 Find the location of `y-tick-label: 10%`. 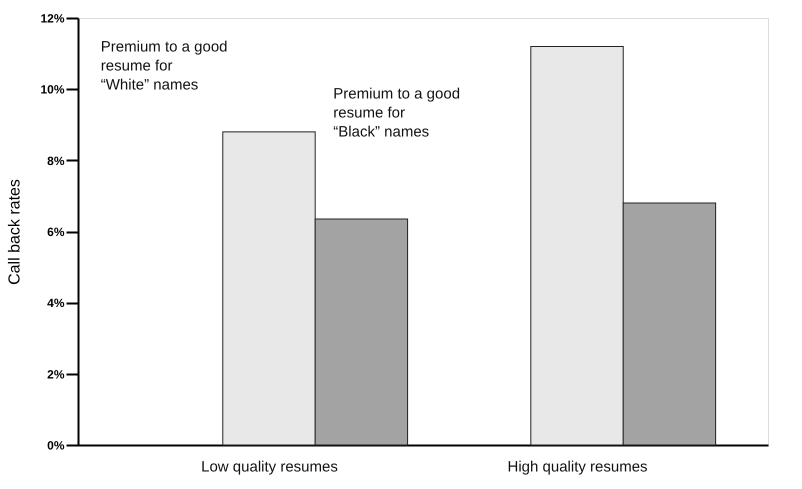

y-tick-label: 10% is located at coordinates (52, 89).